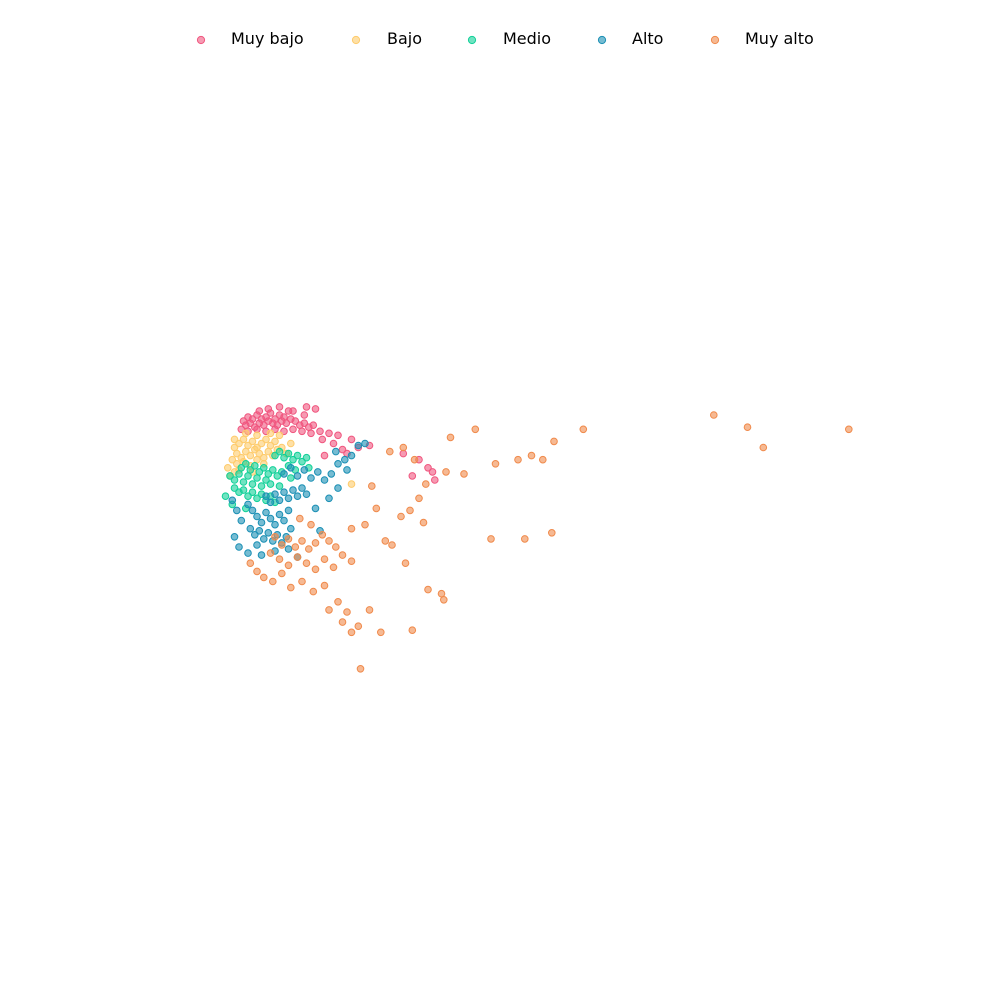 Image resolution: width=1000 pixels, height=1000 pixels. What do you see at coordinates (298, 500) in the screenshot?
I see `series-alto` at bounding box center [298, 500].